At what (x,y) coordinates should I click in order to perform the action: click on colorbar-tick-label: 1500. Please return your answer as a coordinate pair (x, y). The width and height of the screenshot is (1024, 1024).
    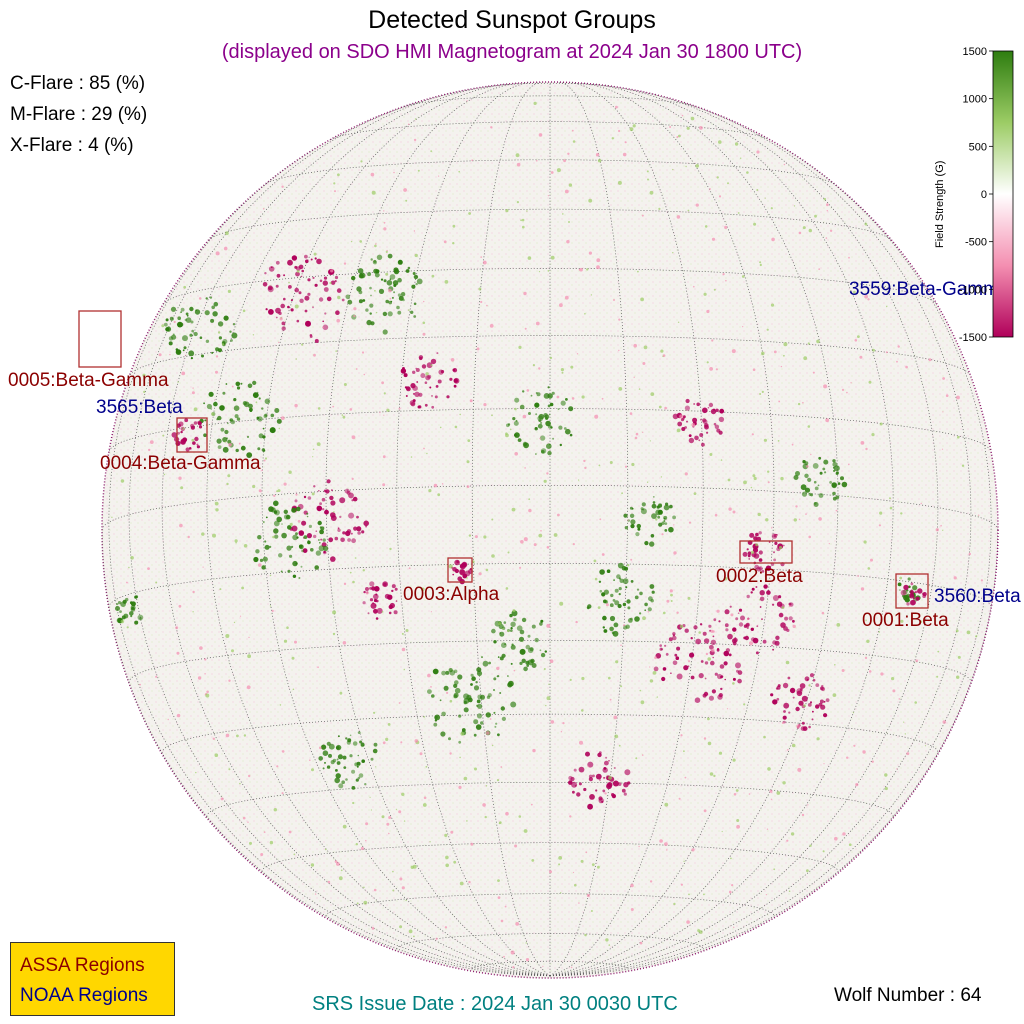
    Looking at the image, I should click on (975, 52).